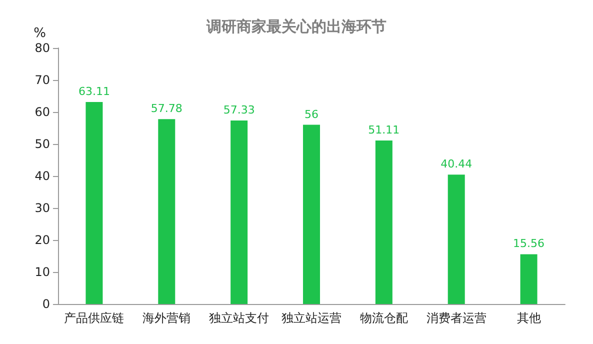 Image resolution: width=593 pixels, height=344 pixels. I want to click on x-tick-label: 独立站运营, so click(312, 318).